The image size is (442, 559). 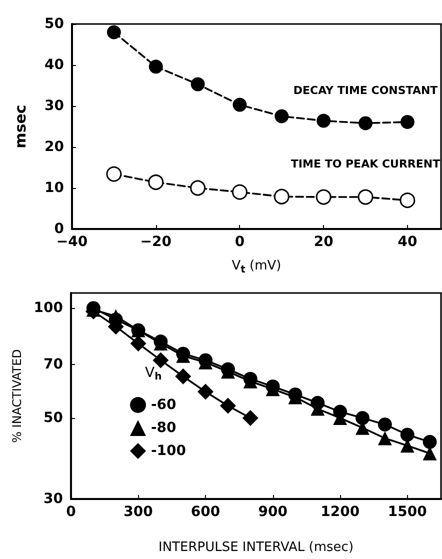 I want to click on x-tick-label: 1500, so click(x=408, y=512).